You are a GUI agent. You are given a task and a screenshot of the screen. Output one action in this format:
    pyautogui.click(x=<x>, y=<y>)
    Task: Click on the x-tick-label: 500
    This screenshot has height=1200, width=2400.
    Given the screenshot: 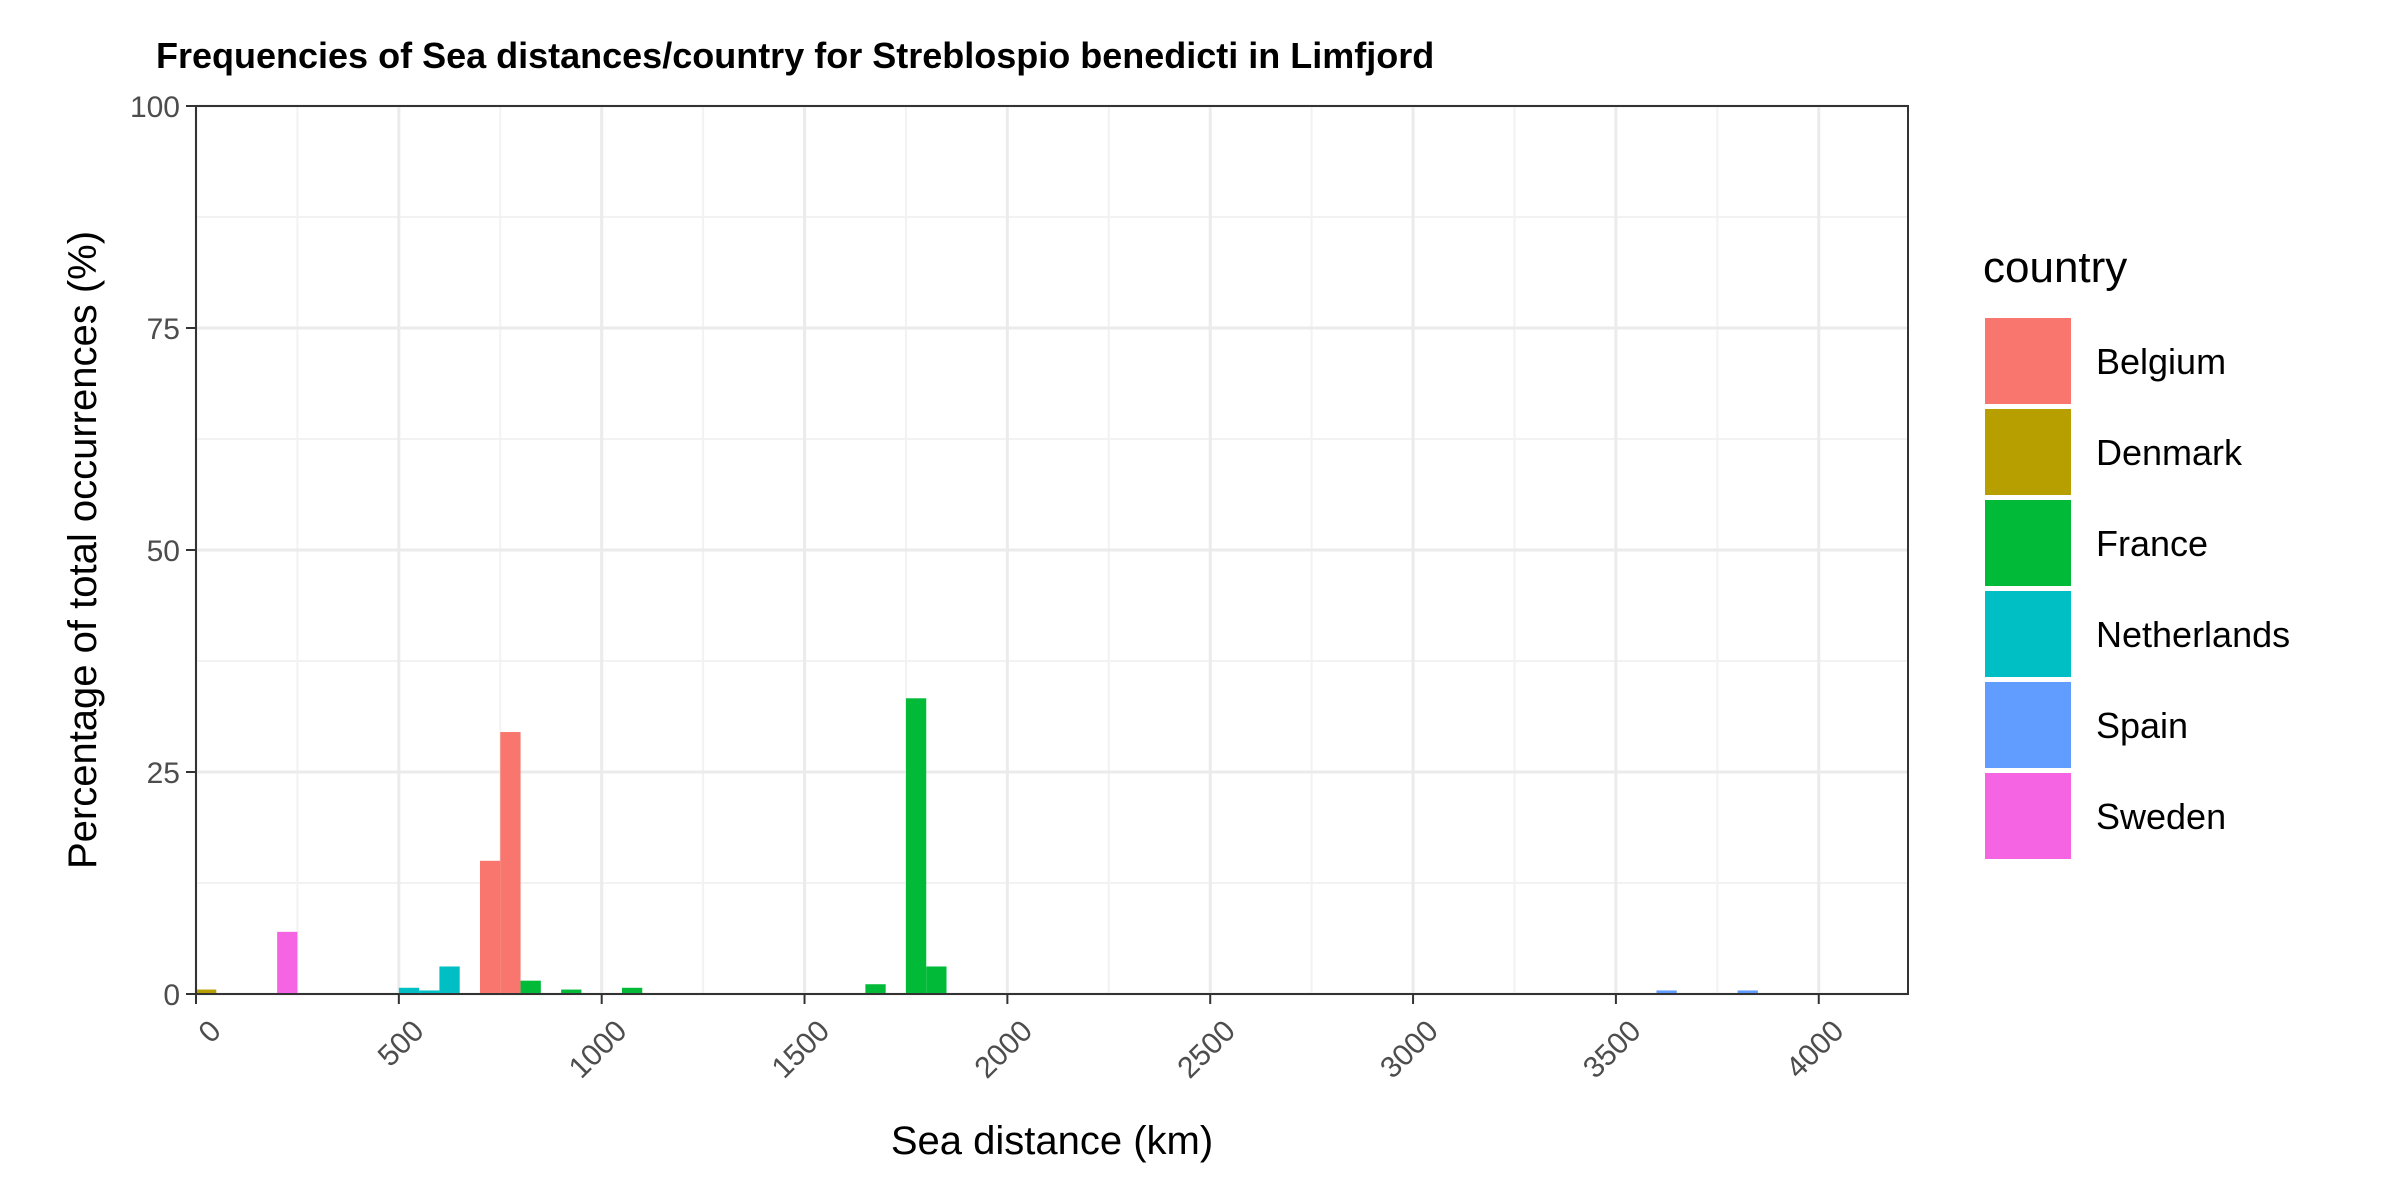 What is the action you would take?
    pyautogui.click(x=401, y=1043)
    